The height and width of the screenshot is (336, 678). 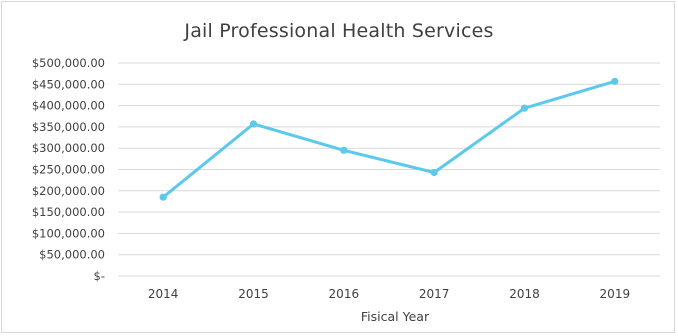 What do you see at coordinates (389, 294) in the screenshot?
I see `x-tick-labels: 2014 2015 2016 2017 2018 2019` at bounding box center [389, 294].